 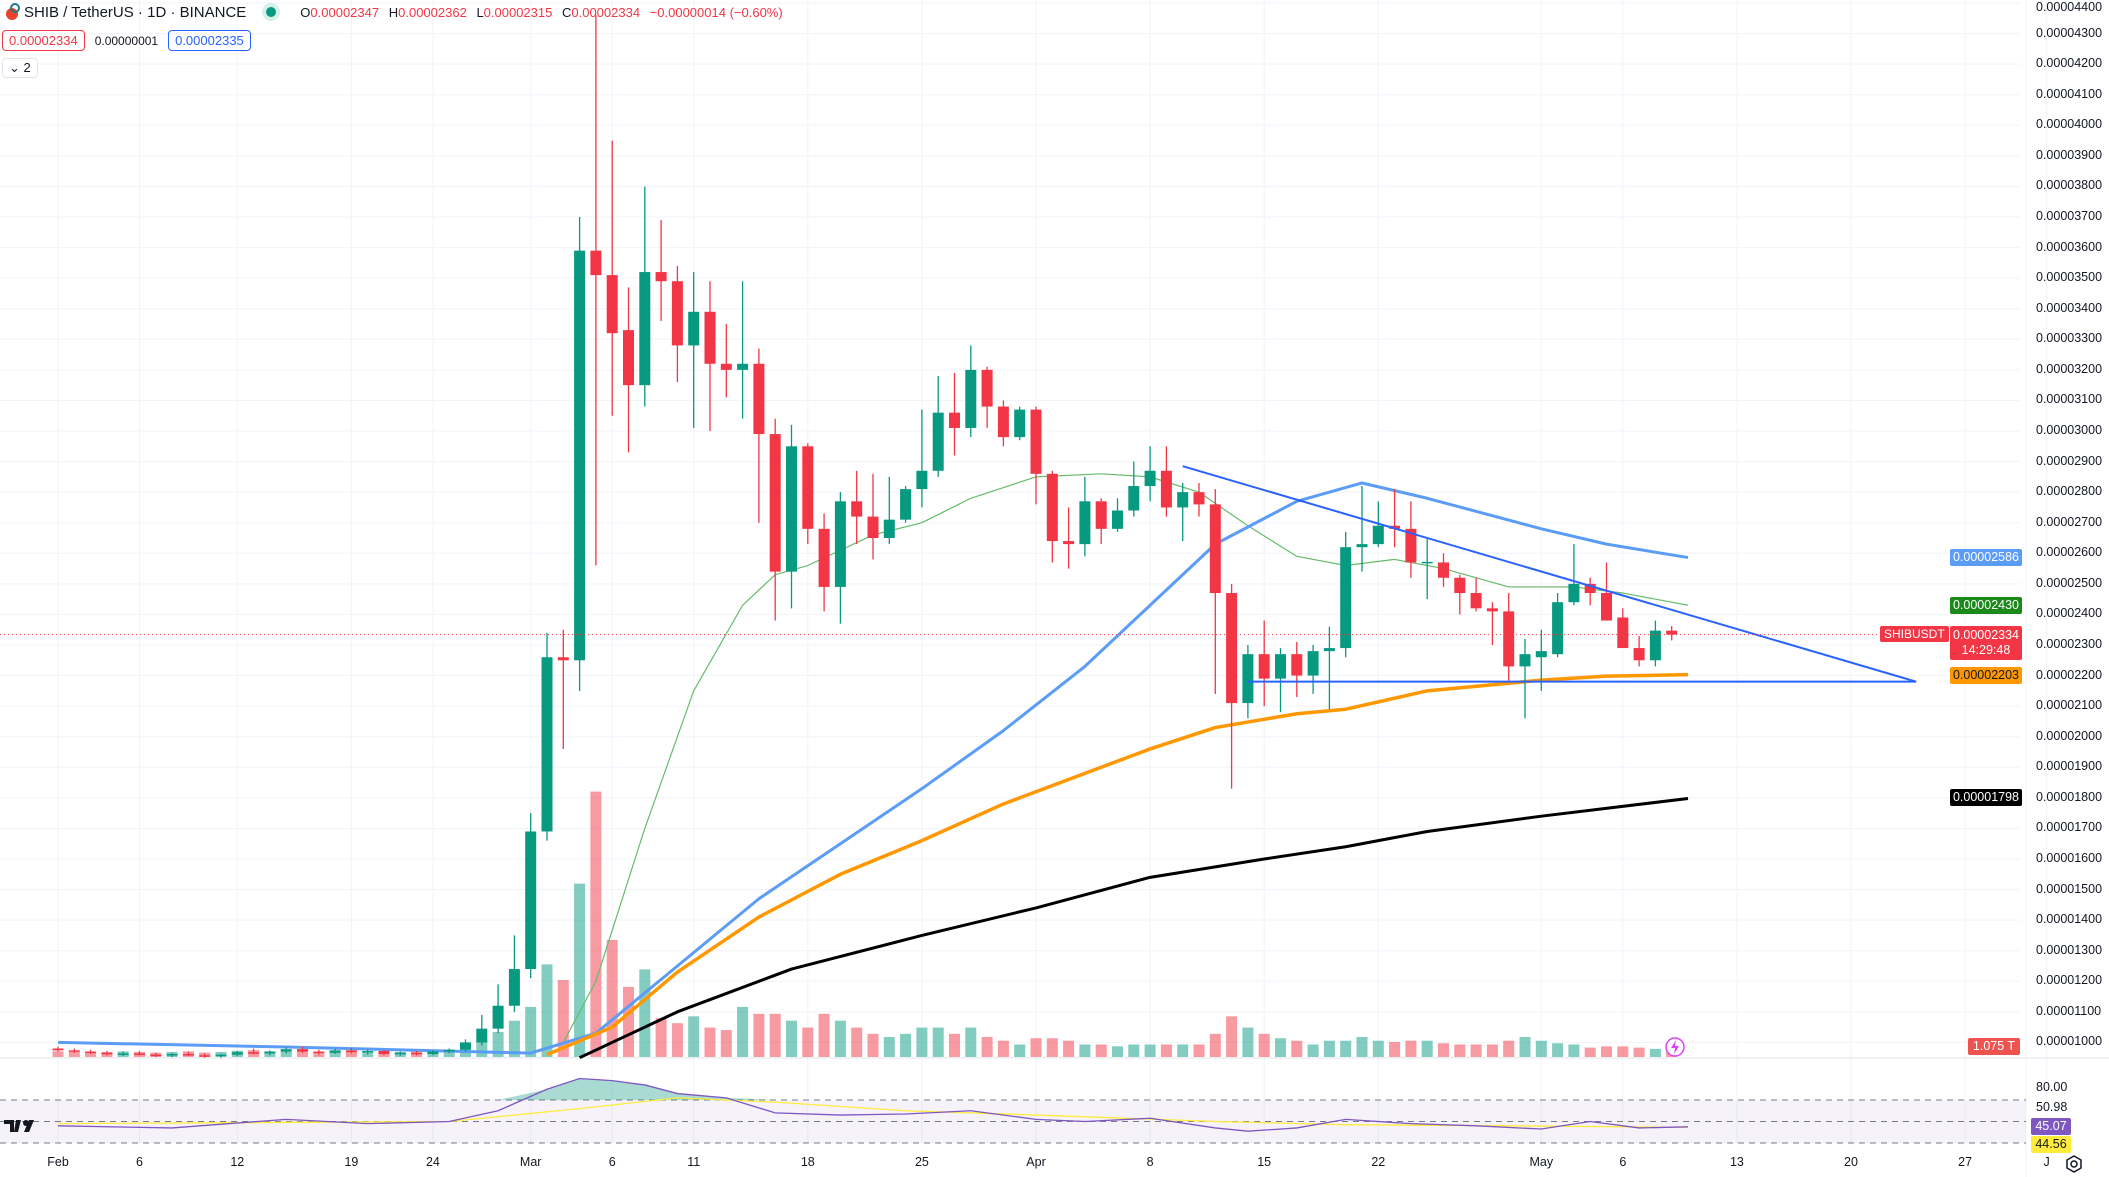 I want to click on symbol-title: SHIB / TetherUS · 1D · BINANCE, so click(x=135, y=12).